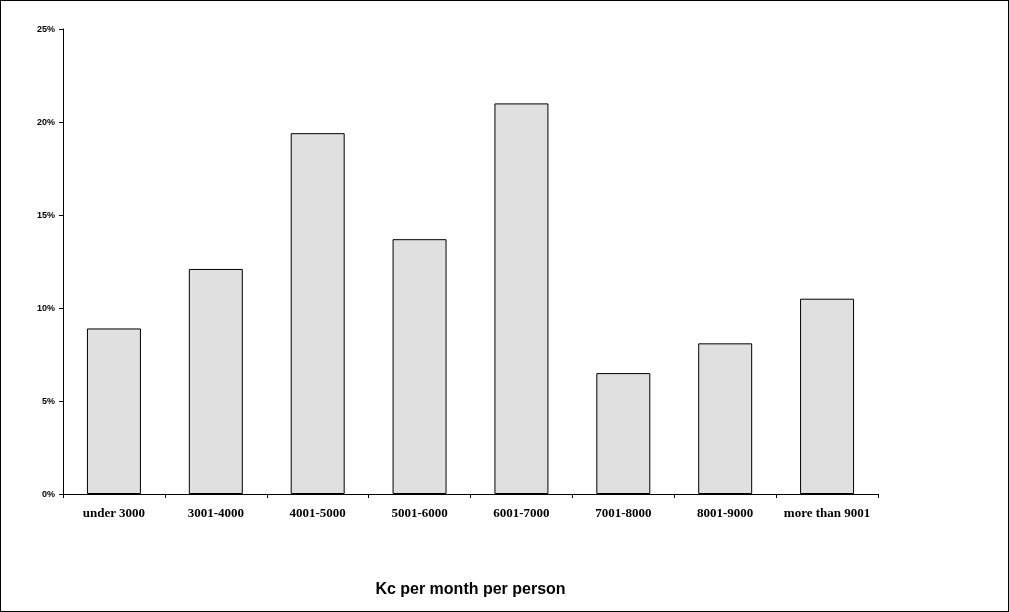 This screenshot has width=1009, height=612. I want to click on y-tick-label: 5%, so click(48, 401).